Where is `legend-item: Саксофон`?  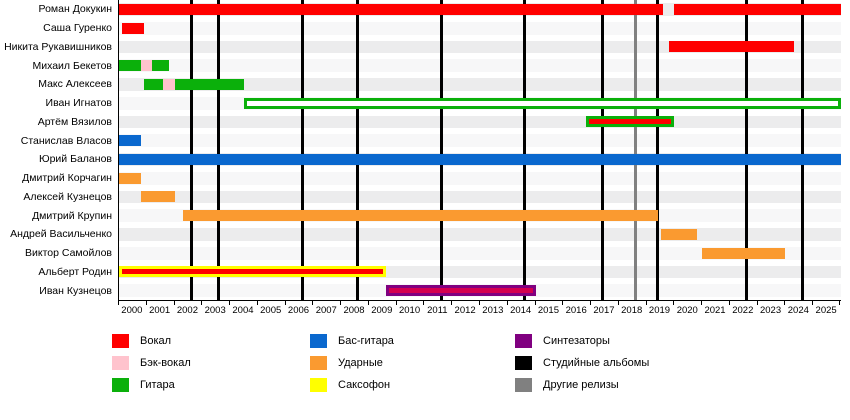
legend-item: Саксофон is located at coordinates (352, 385).